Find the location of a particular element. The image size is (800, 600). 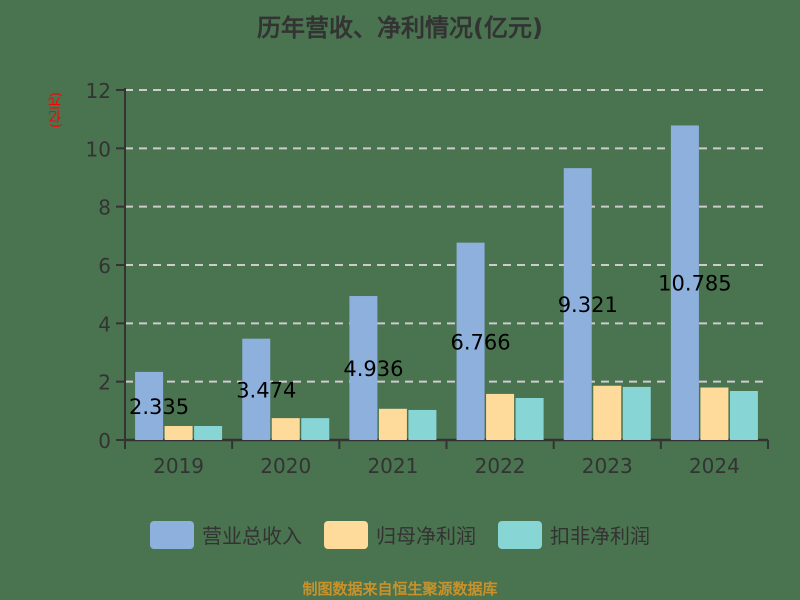

y-tick-label: 6 is located at coordinates (104, 266).